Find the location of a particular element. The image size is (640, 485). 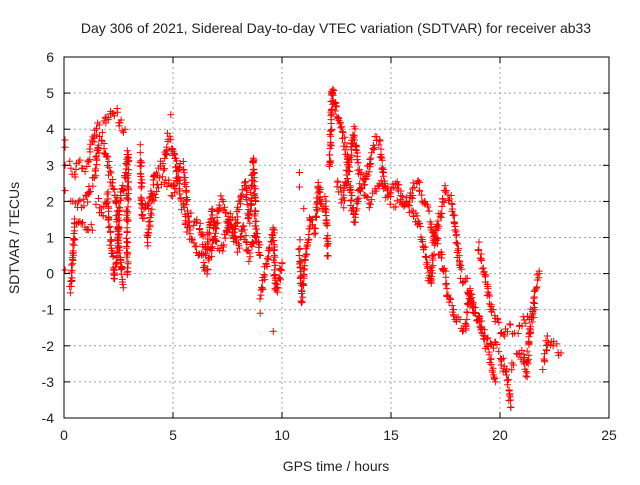

x-tick-label: 25 is located at coordinates (609, 435).